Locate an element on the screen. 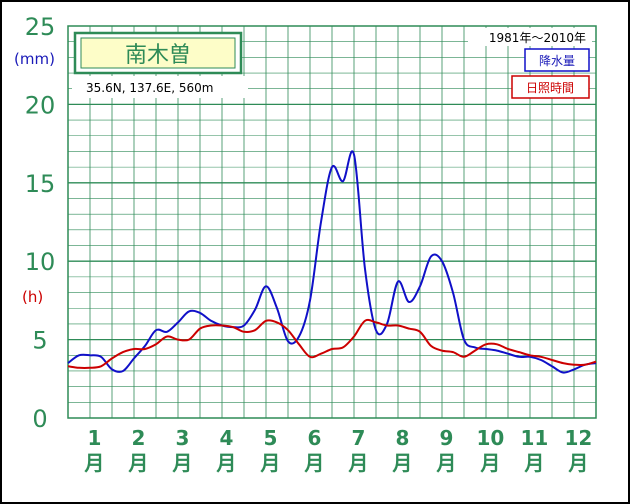 The height and width of the screenshot is (504, 630). y-tick-label: 5 is located at coordinates (39, 341).